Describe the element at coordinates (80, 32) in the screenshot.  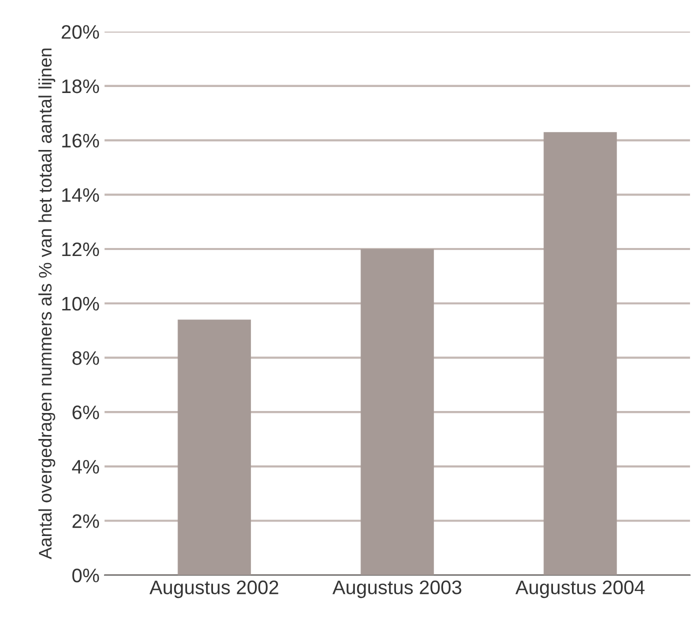
I see `y-tick-label: 20%` at that location.